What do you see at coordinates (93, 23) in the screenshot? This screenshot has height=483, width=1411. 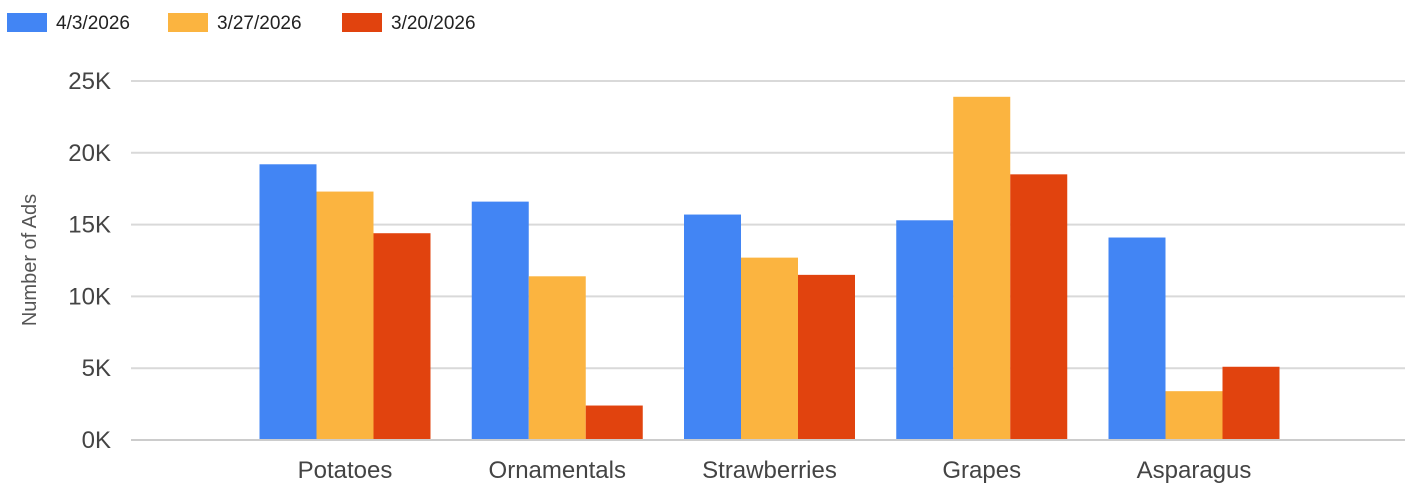 I see `legend-label: 4/3/2026` at bounding box center [93, 23].